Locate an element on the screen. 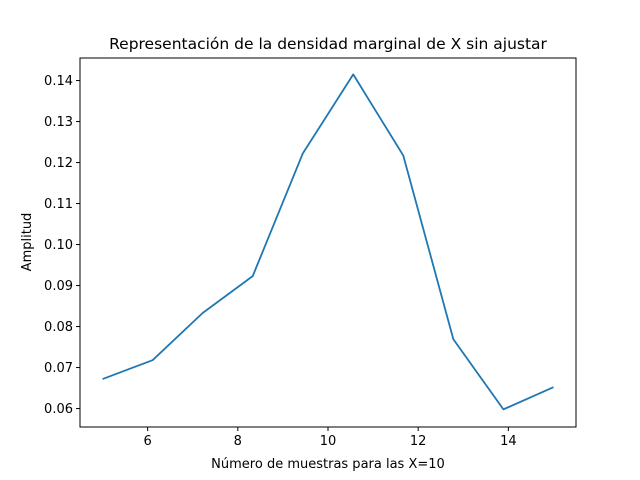 This screenshot has height=480, width=640. y-tick-label: 0.08 is located at coordinates (58, 327).